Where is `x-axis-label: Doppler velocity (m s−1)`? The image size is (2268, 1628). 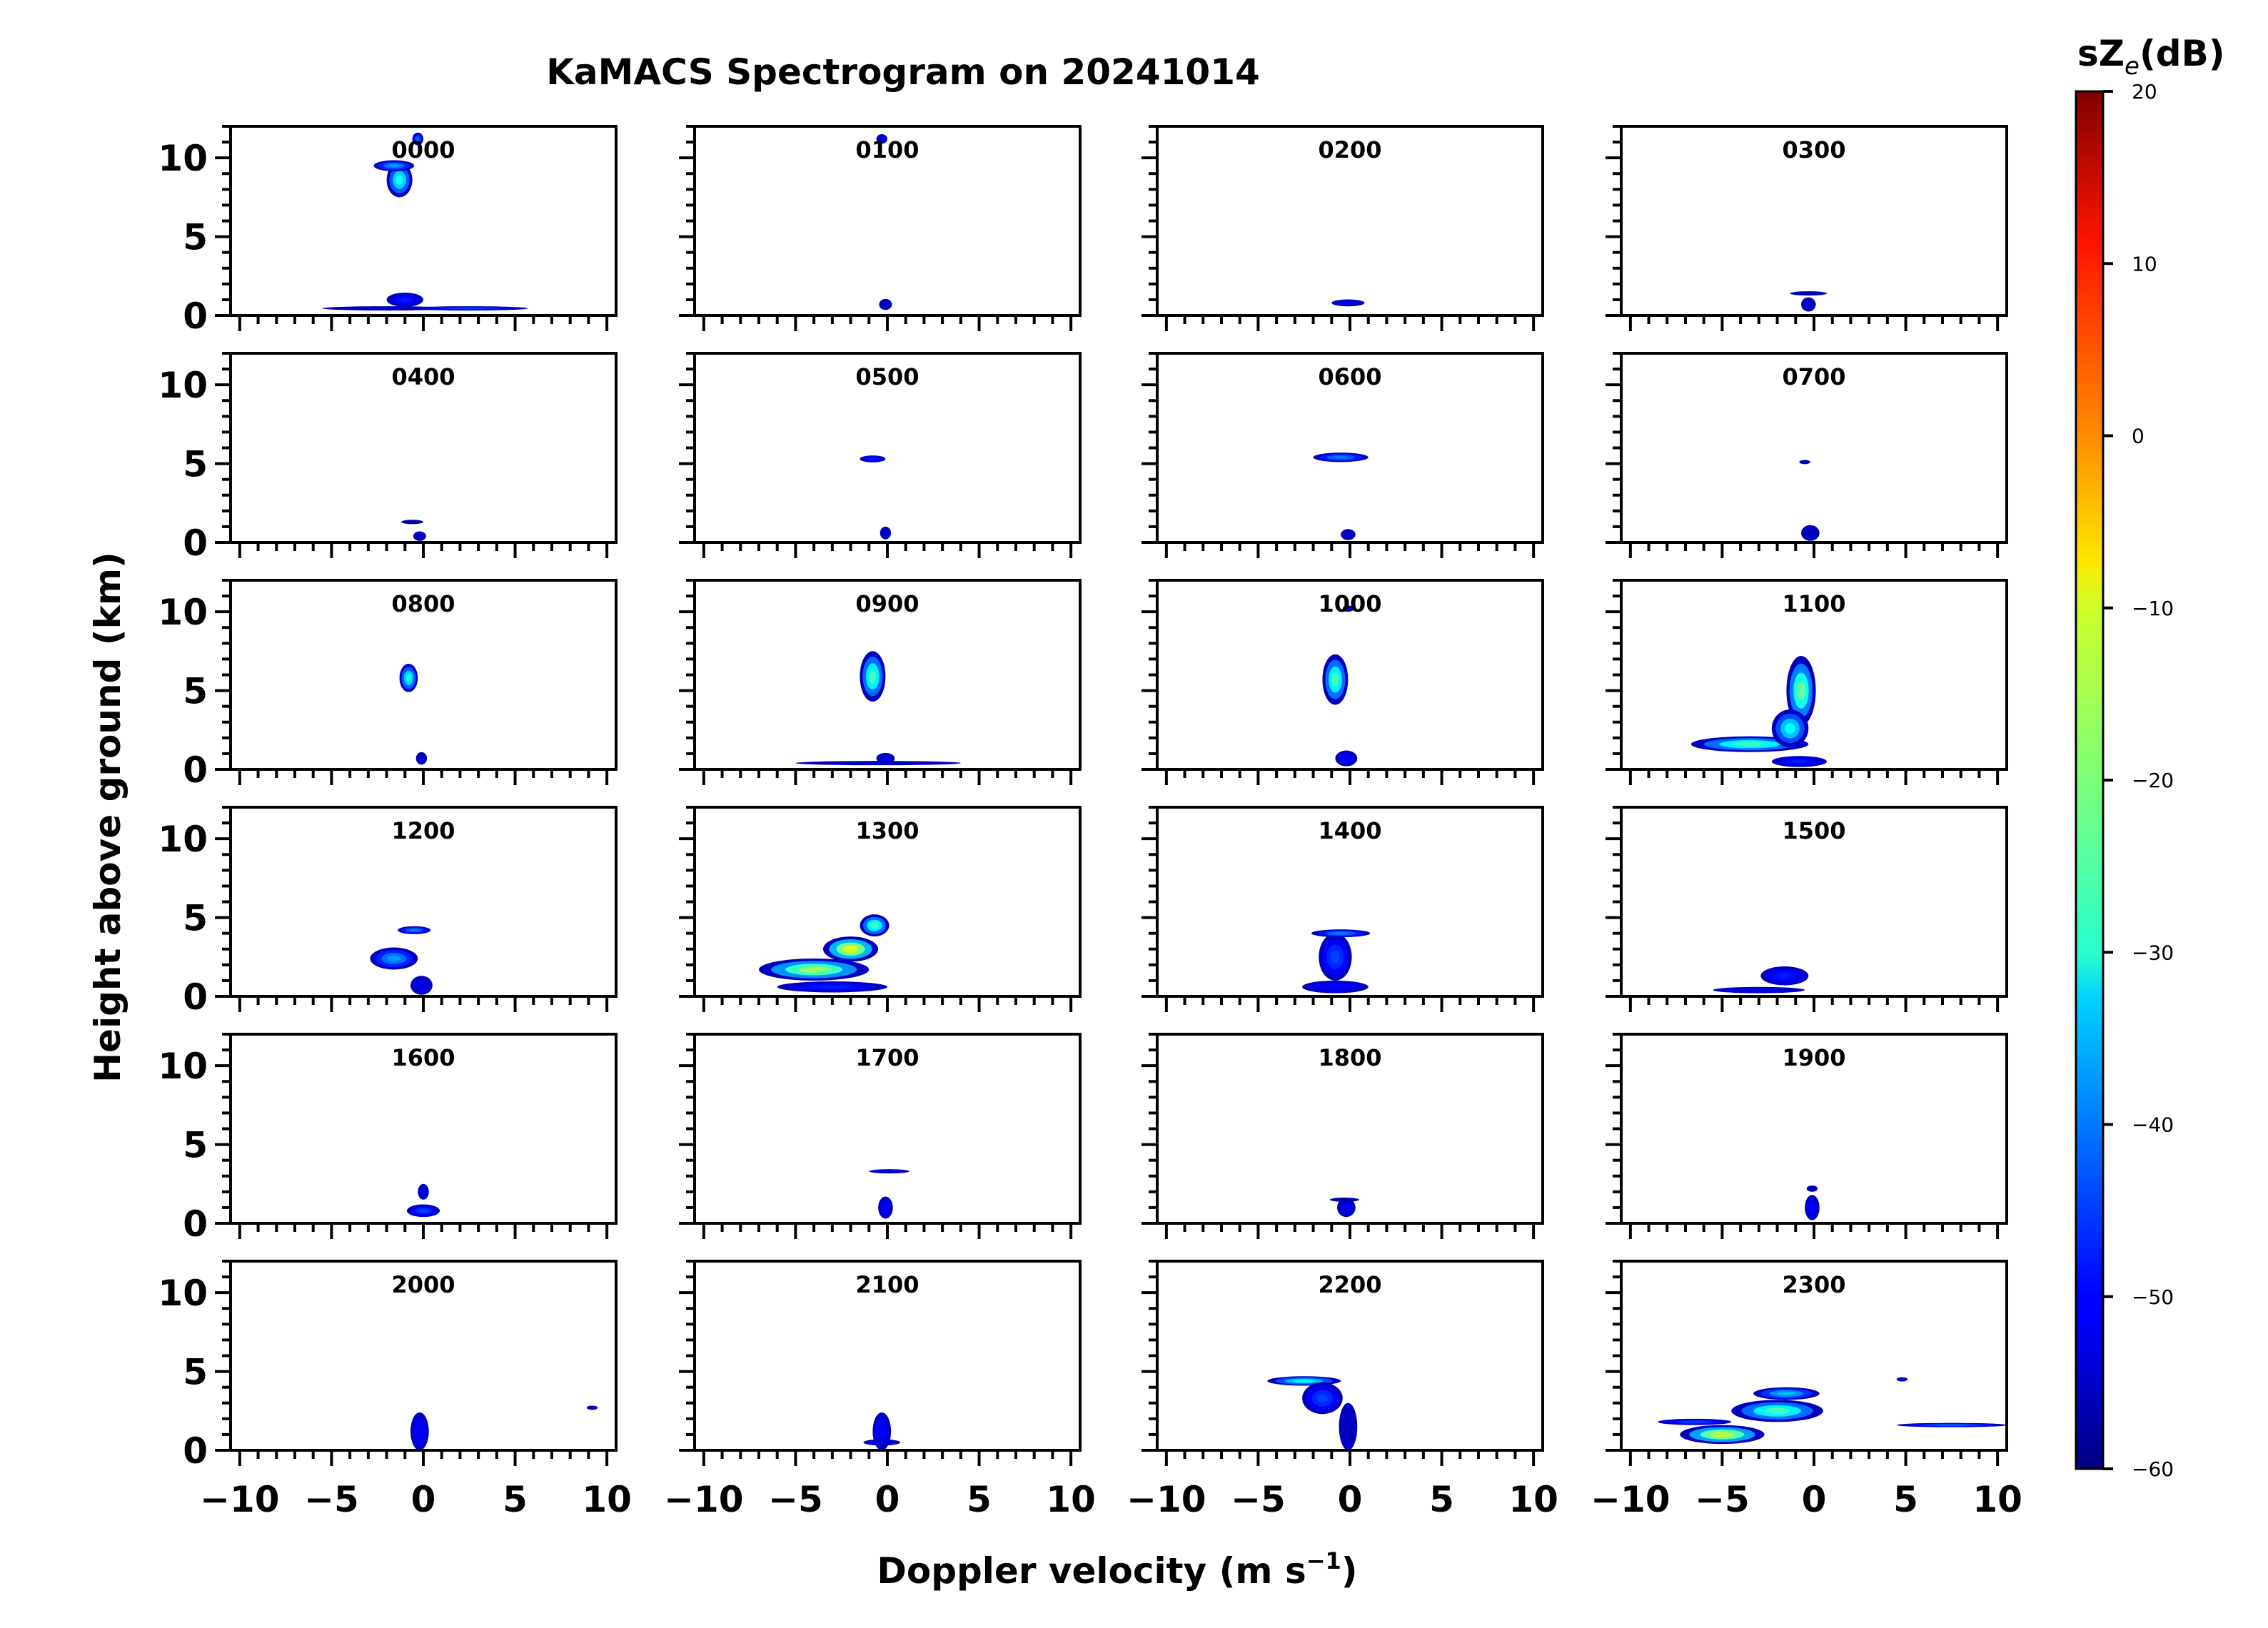
x-axis-label: Doppler velocity (m s−1) is located at coordinates (1117, 1569).